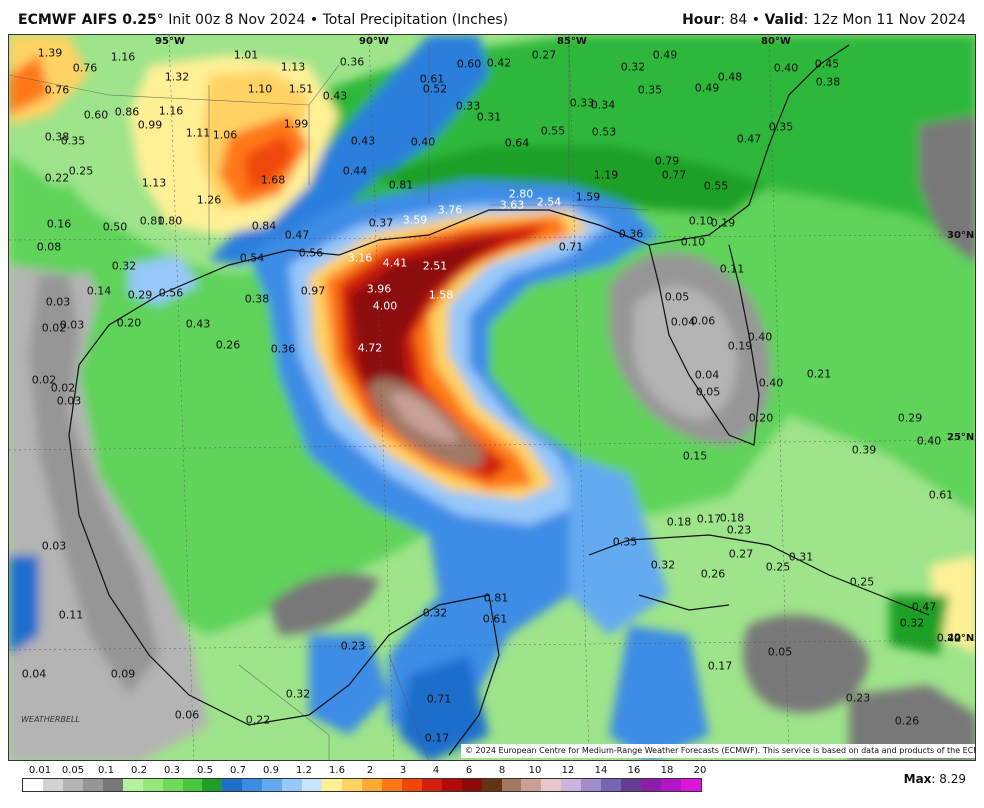  I want to click on precip-value-label: 0.77, so click(674, 175).